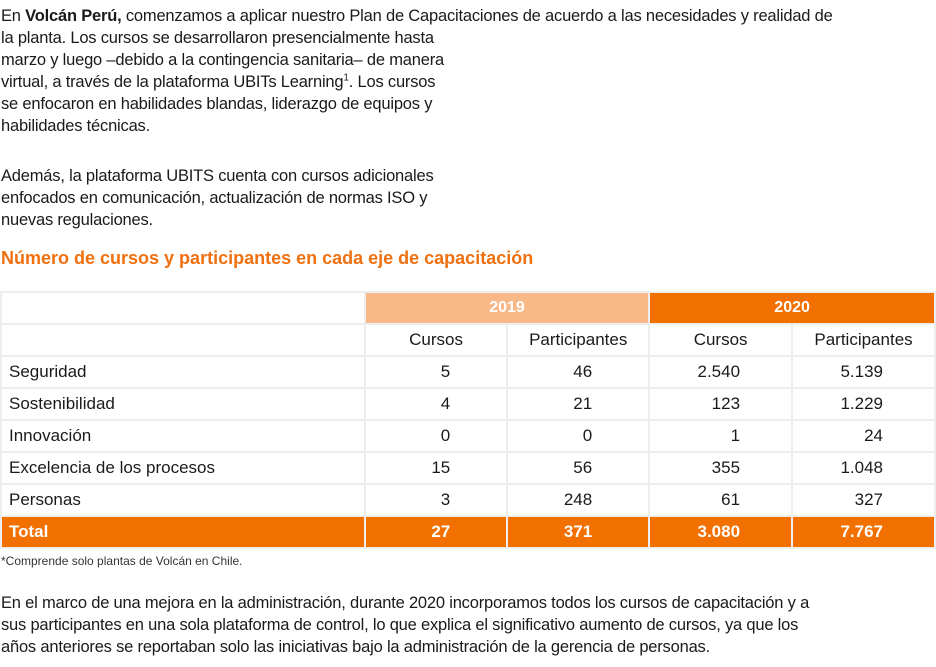 The image size is (936, 667). Describe the element at coordinates (507, 308) in the screenshot. I see `year-2019-header: 2019` at that location.